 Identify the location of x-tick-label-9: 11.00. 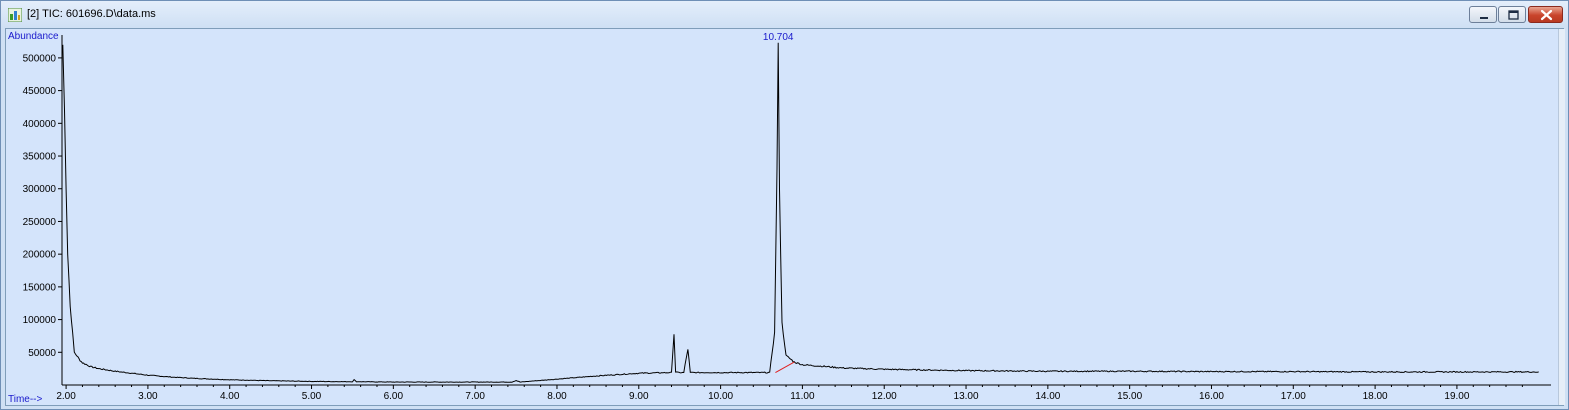
(802, 396).